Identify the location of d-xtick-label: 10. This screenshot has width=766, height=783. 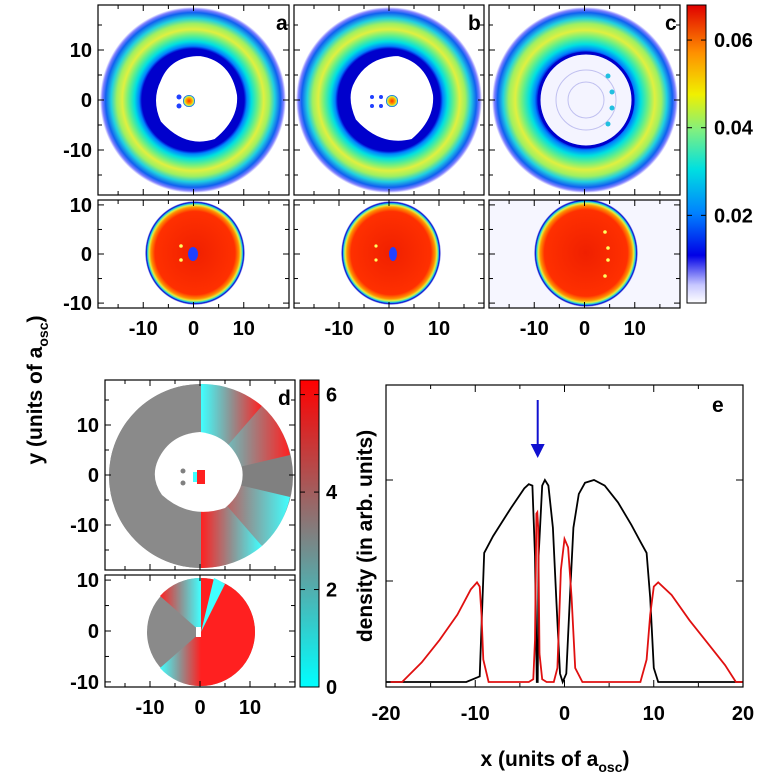
(250, 708).